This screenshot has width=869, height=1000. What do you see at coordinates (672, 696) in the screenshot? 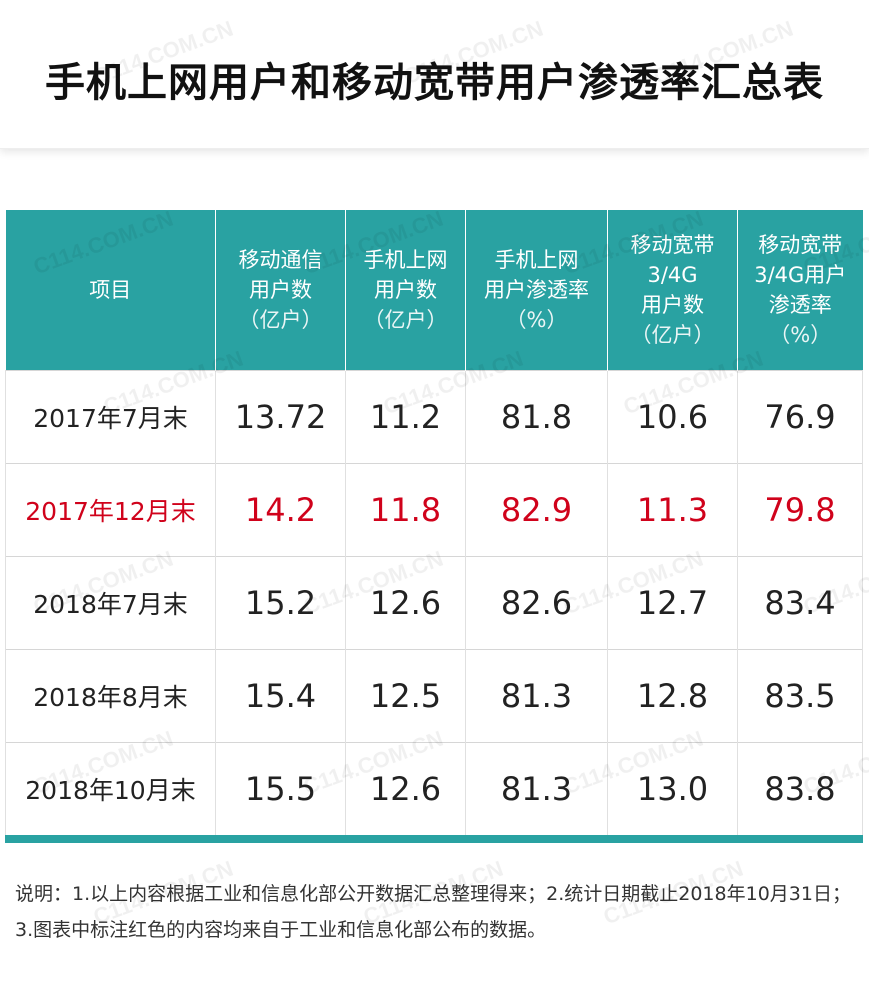
I see `table-cell: 12.8` at bounding box center [672, 696].